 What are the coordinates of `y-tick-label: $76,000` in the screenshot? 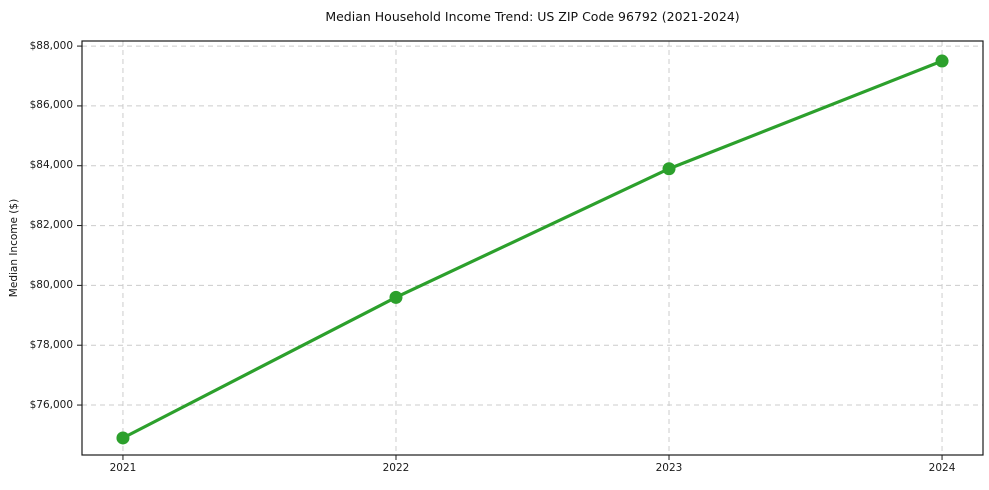 It's located at (51, 404).